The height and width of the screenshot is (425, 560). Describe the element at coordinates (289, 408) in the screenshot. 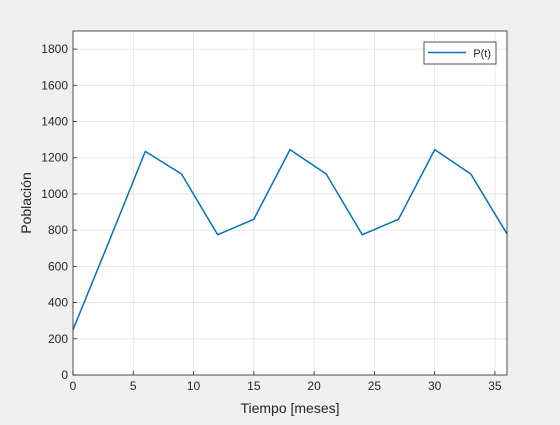

I see `x-axis-label: Tiempo [meses]` at that location.